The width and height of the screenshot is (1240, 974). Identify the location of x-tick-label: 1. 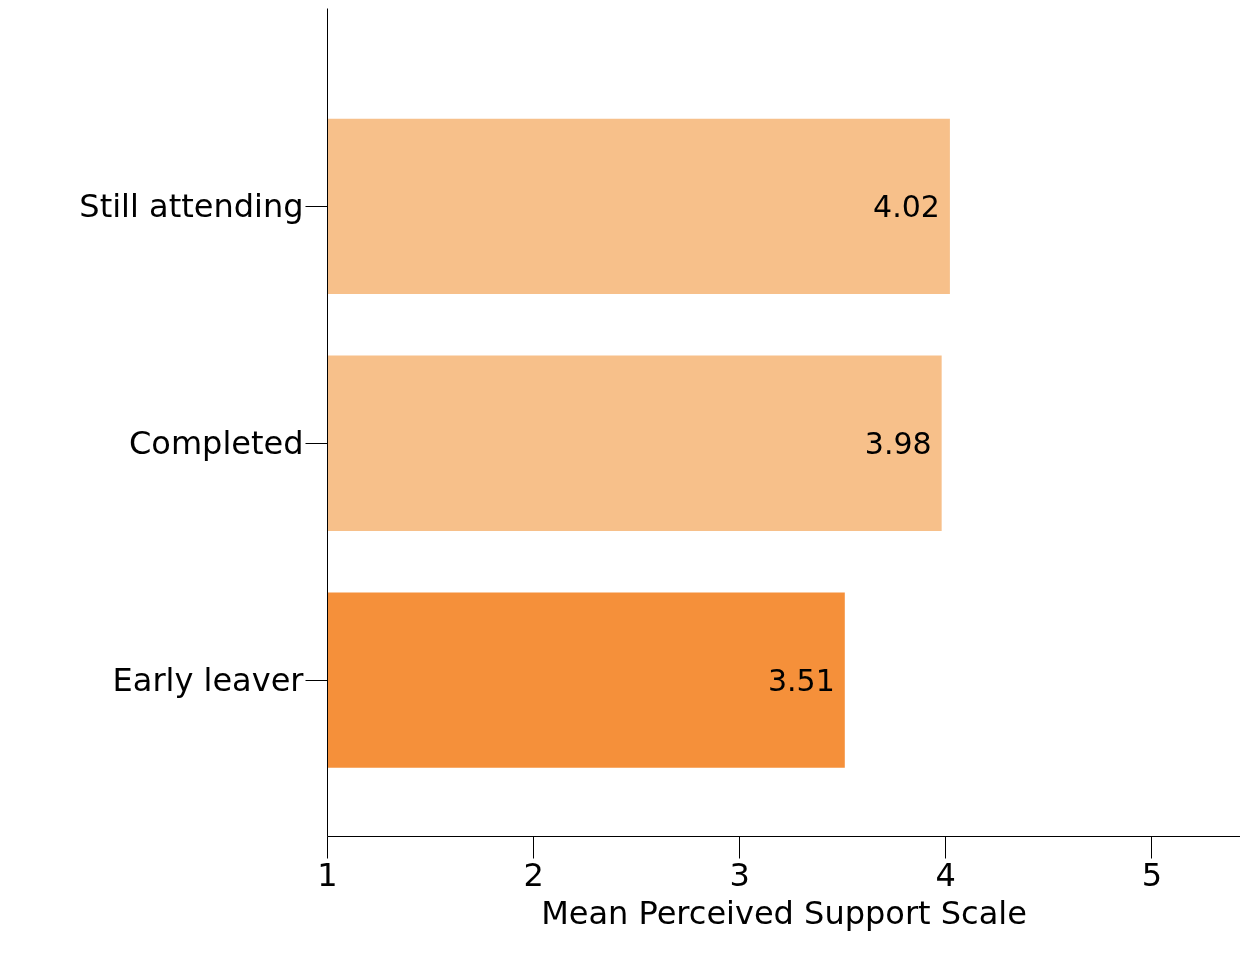
(327, 874).